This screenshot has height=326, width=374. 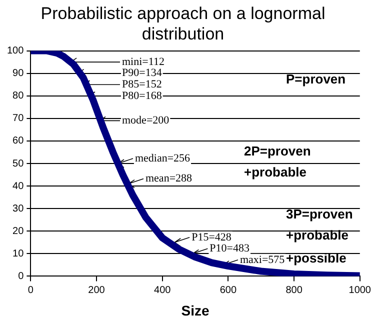 I want to click on y-tick-label: 70, so click(x=18, y=118).